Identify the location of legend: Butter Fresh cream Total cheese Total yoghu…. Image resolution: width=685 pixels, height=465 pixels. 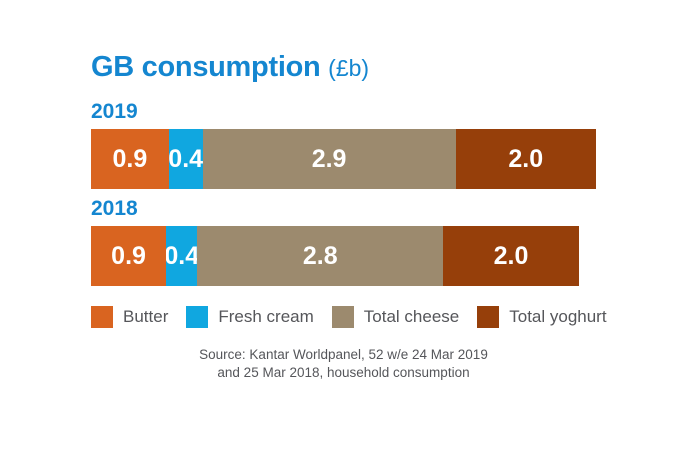
(349, 317).